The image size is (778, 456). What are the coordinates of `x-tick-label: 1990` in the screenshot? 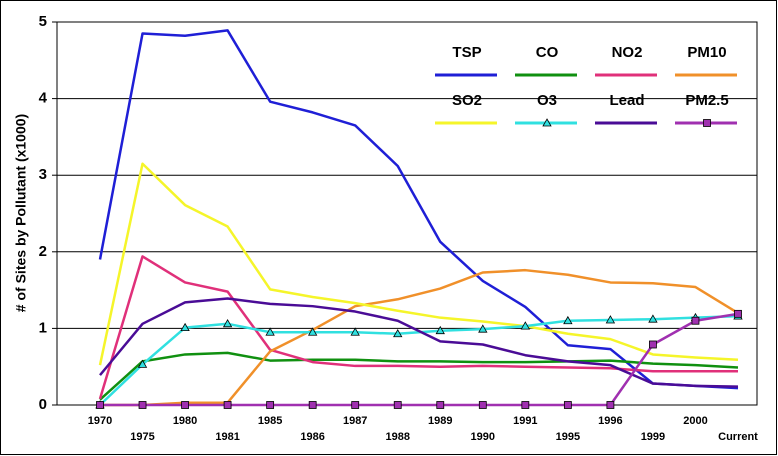 It's located at (483, 437).